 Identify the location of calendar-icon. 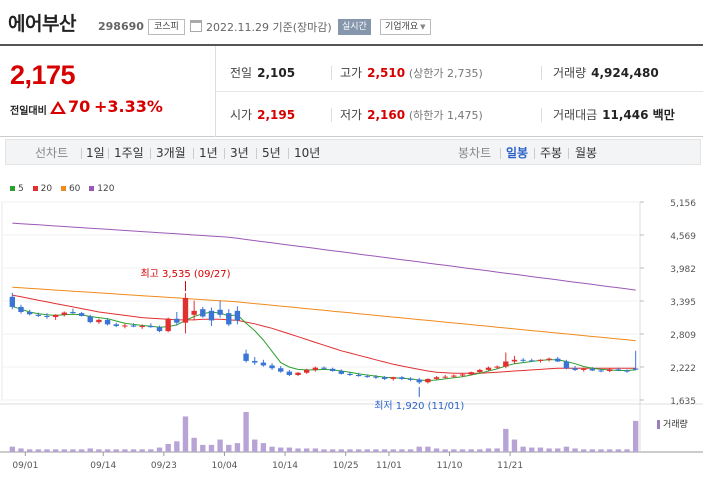
(196, 26).